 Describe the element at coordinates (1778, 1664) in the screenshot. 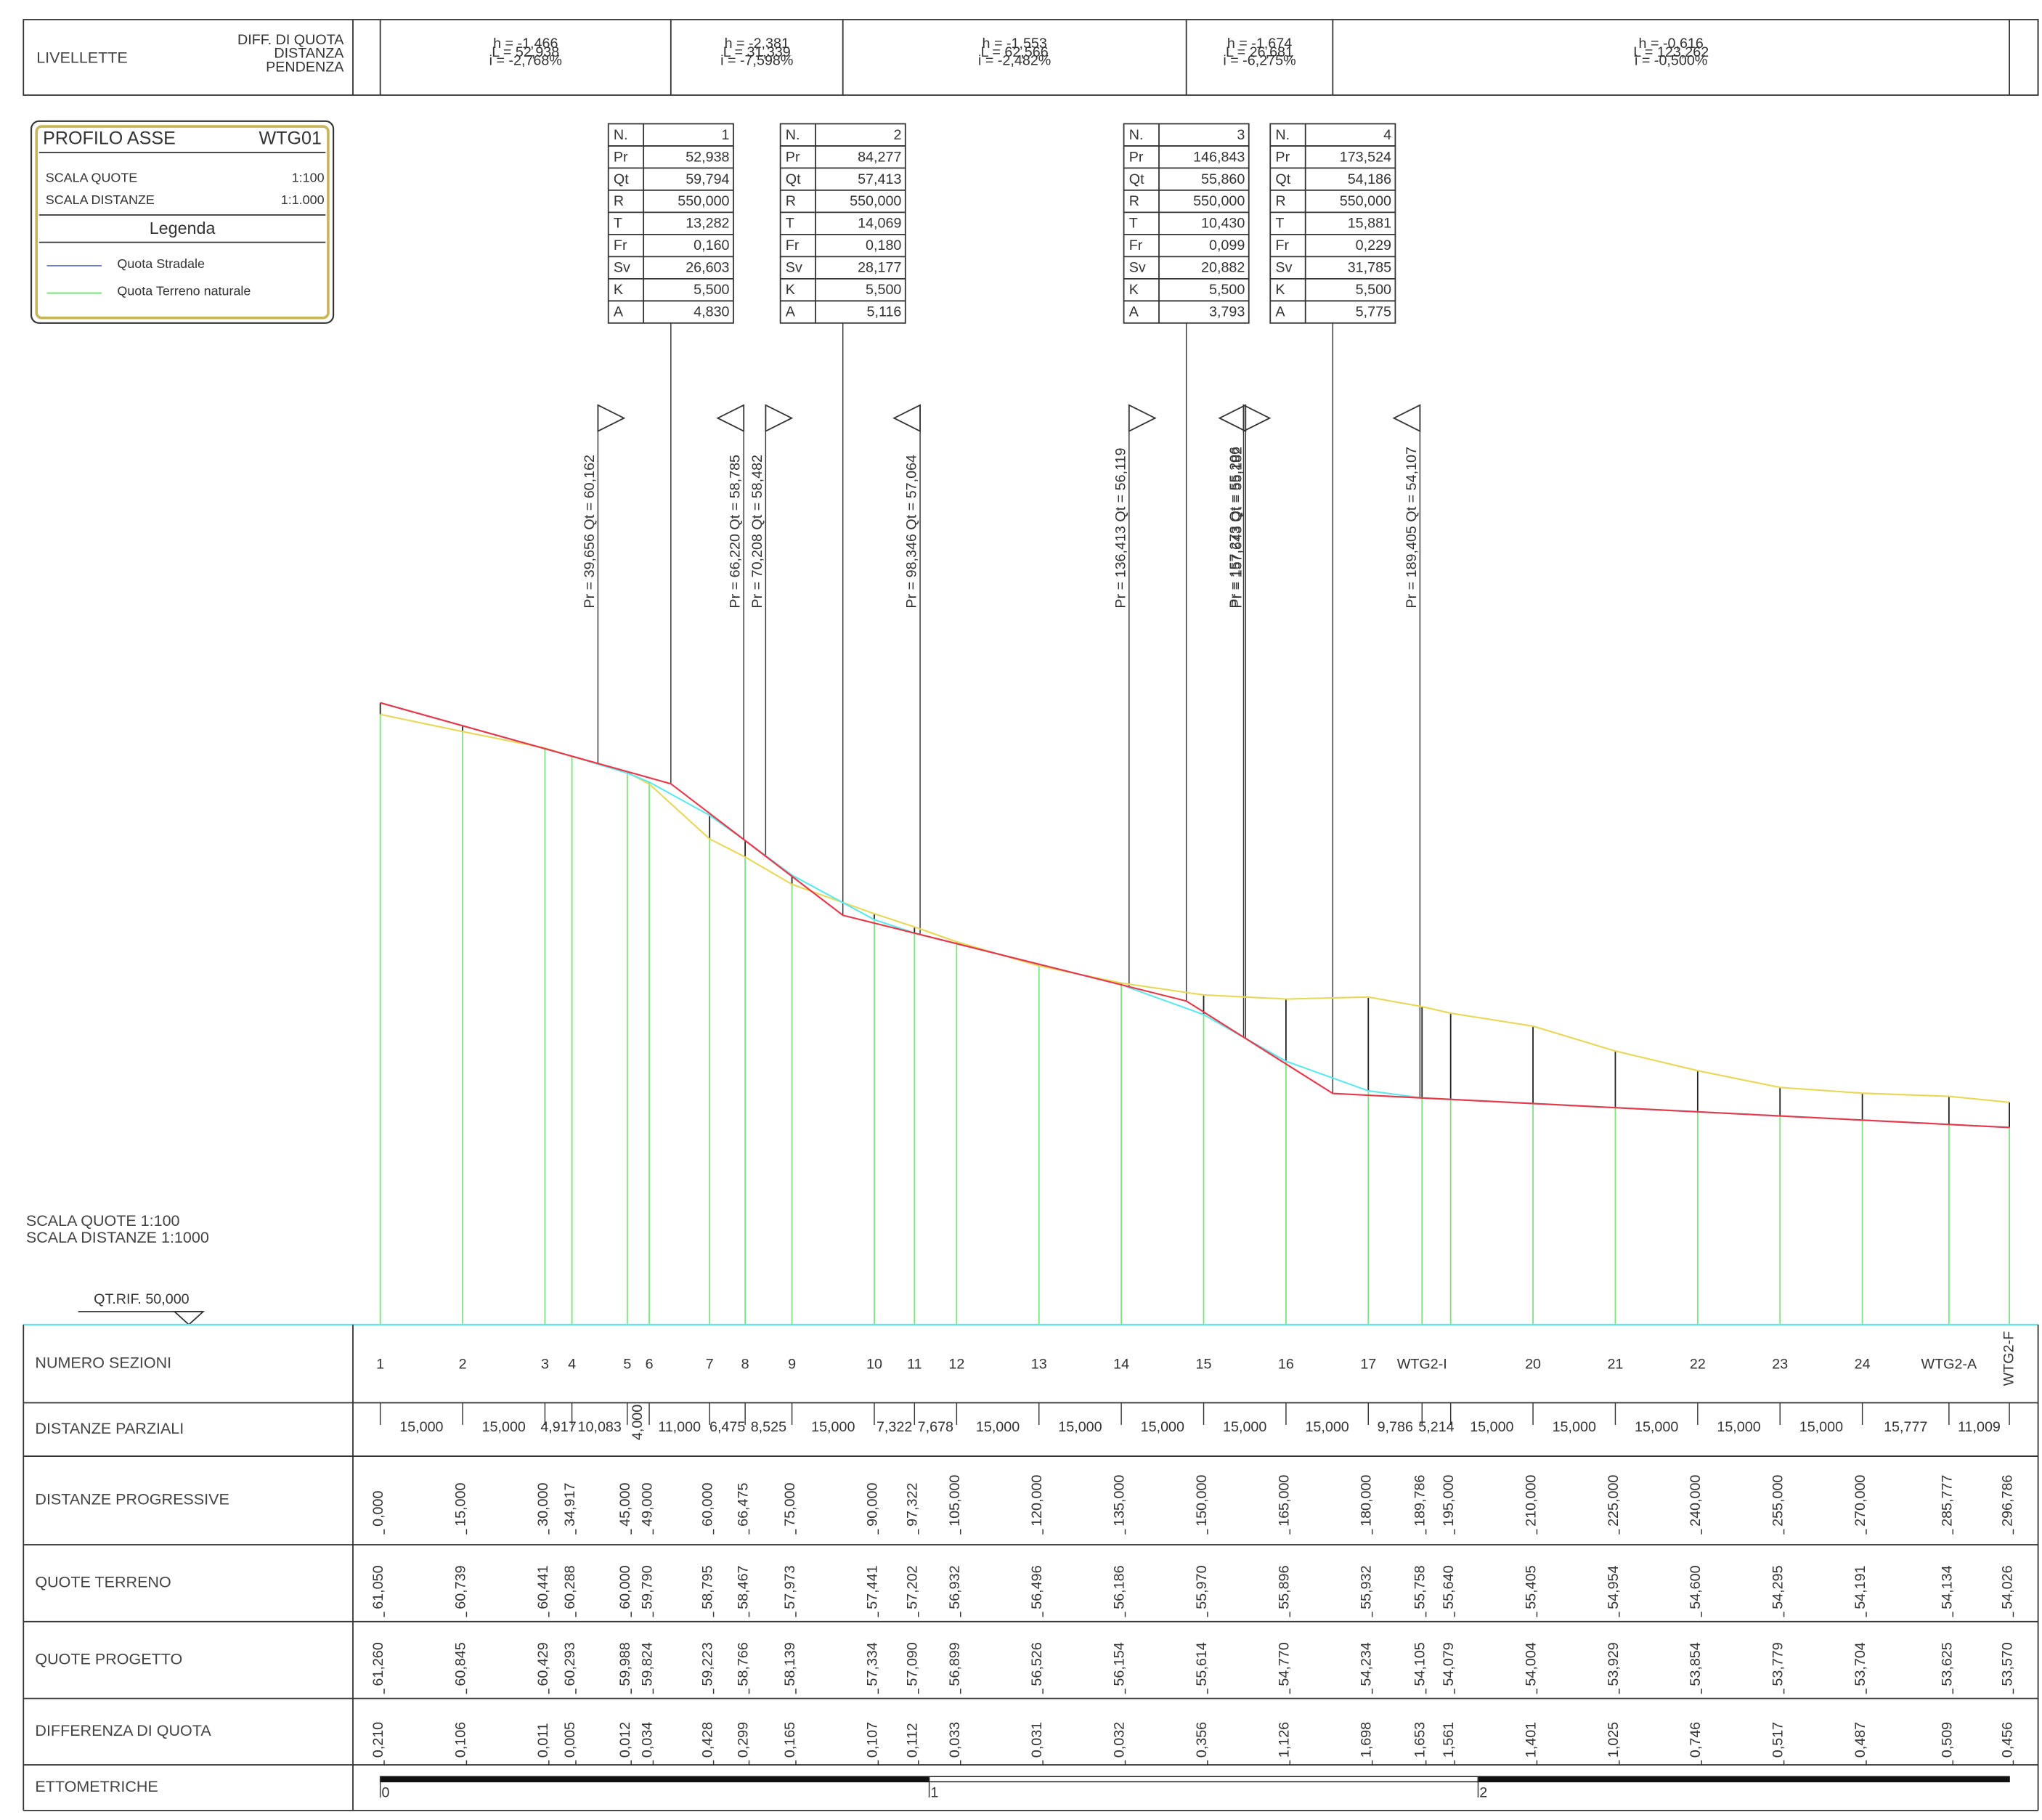

I see `progetto-value: 53,779` at that location.